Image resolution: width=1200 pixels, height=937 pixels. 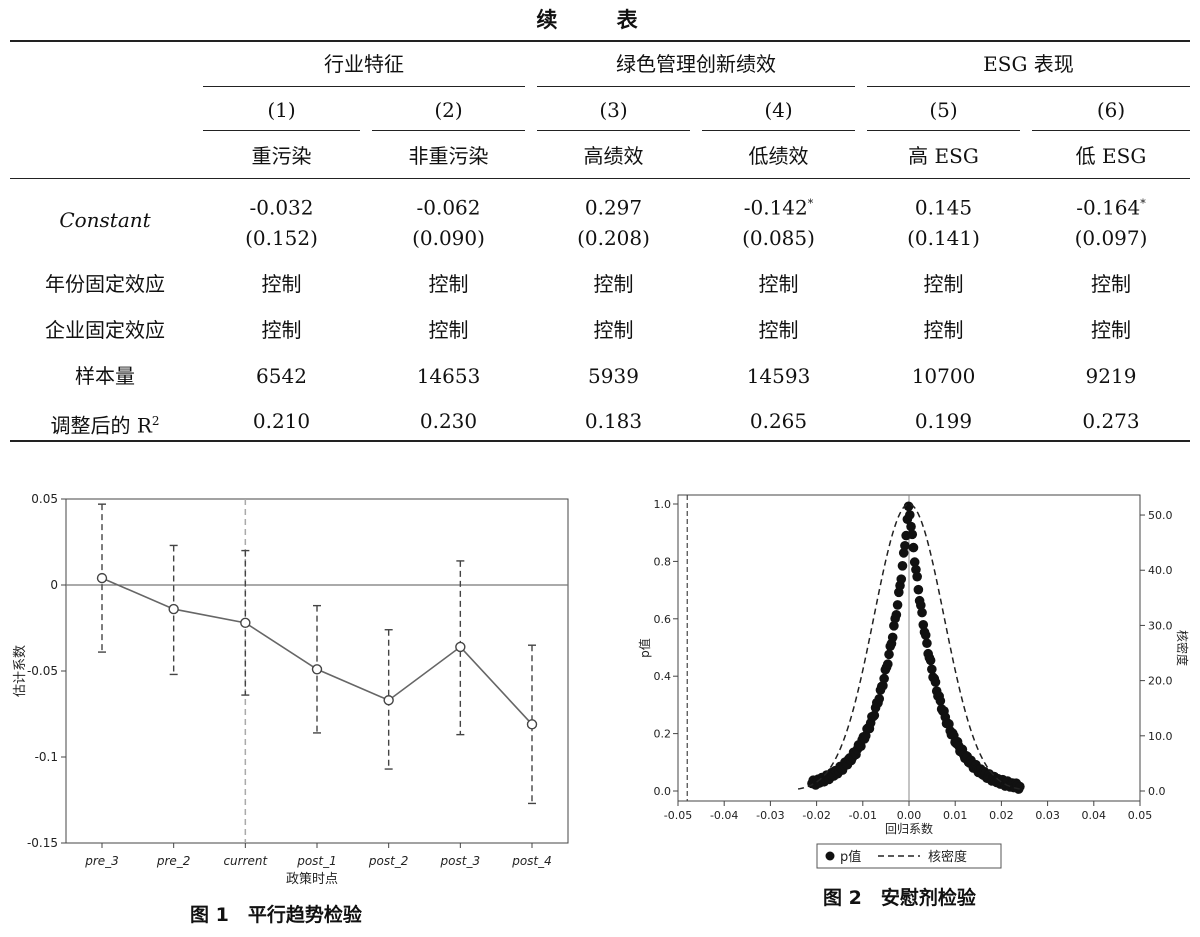 I want to click on row-label-constant: Constant, so click(x=105, y=220).